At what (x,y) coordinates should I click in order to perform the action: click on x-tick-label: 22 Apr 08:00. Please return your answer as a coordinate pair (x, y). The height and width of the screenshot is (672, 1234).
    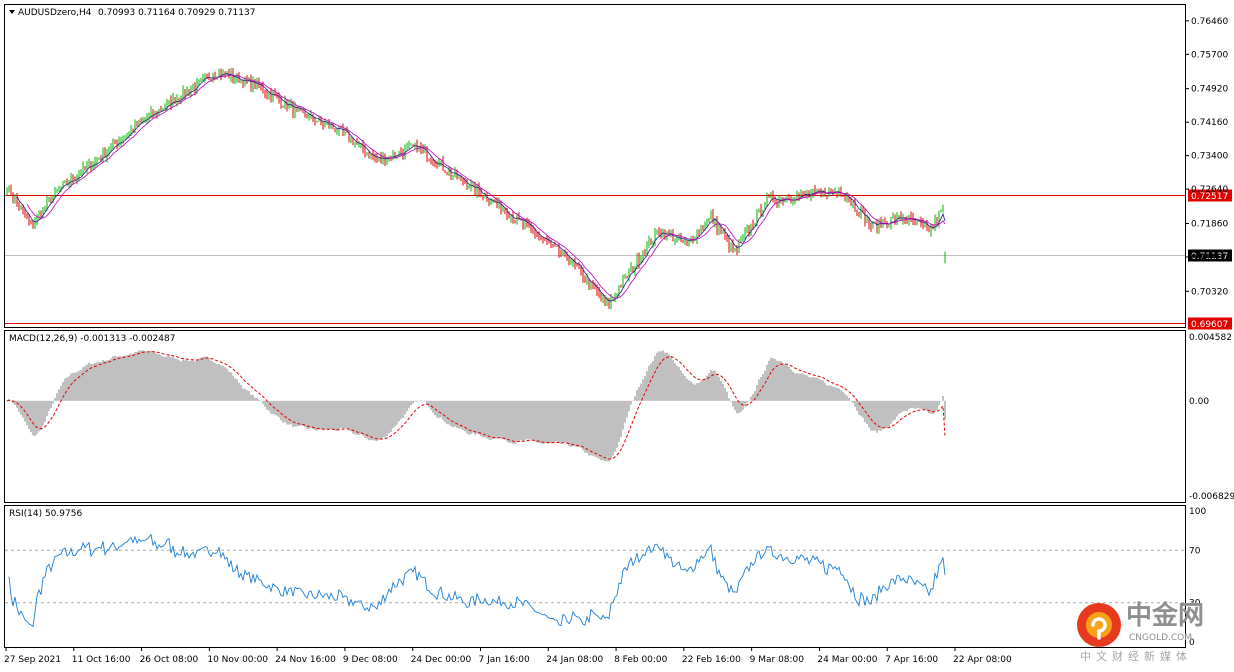
    Looking at the image, I should click on (982, 660).